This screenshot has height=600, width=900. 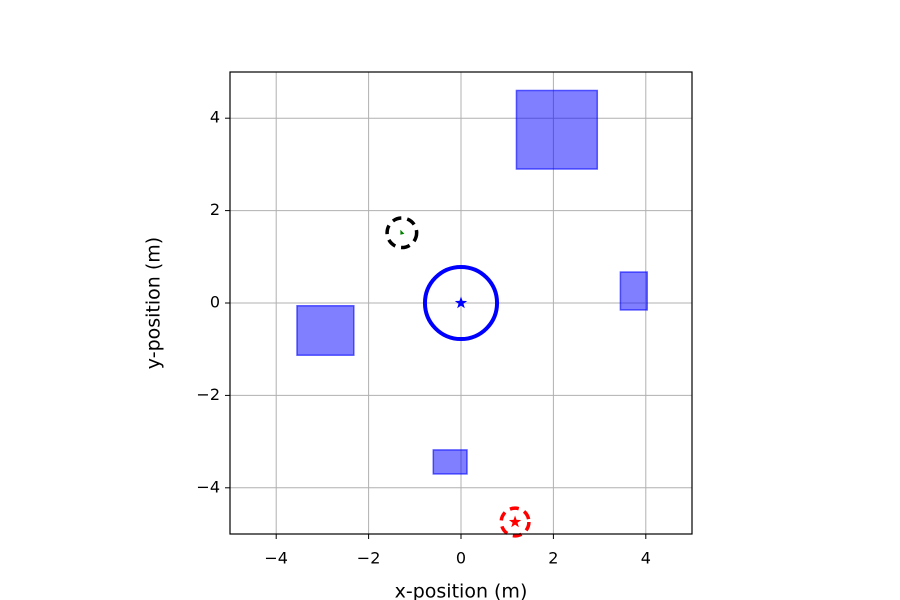 I want to click on x-tick-label: 0, so click(x=461, y=558).